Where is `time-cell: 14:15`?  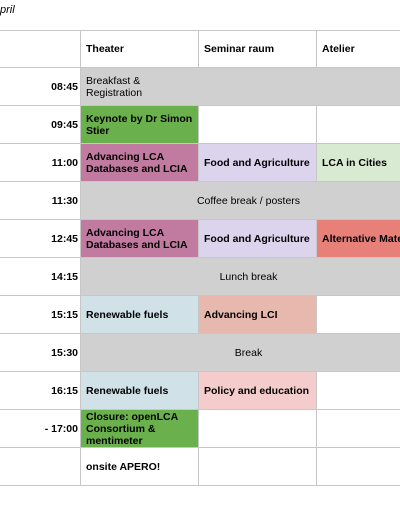
time-cell: 14:15 is located at coordinates (40, 277).